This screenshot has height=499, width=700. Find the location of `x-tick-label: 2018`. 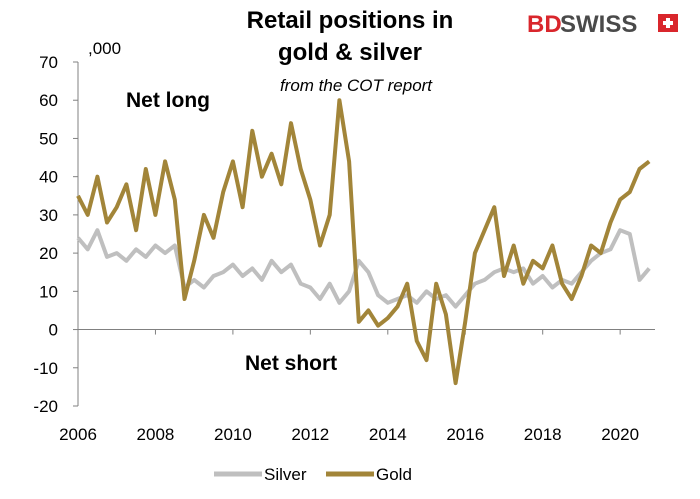

x-tick-label: 2018 is located at coordinates (543, 434).